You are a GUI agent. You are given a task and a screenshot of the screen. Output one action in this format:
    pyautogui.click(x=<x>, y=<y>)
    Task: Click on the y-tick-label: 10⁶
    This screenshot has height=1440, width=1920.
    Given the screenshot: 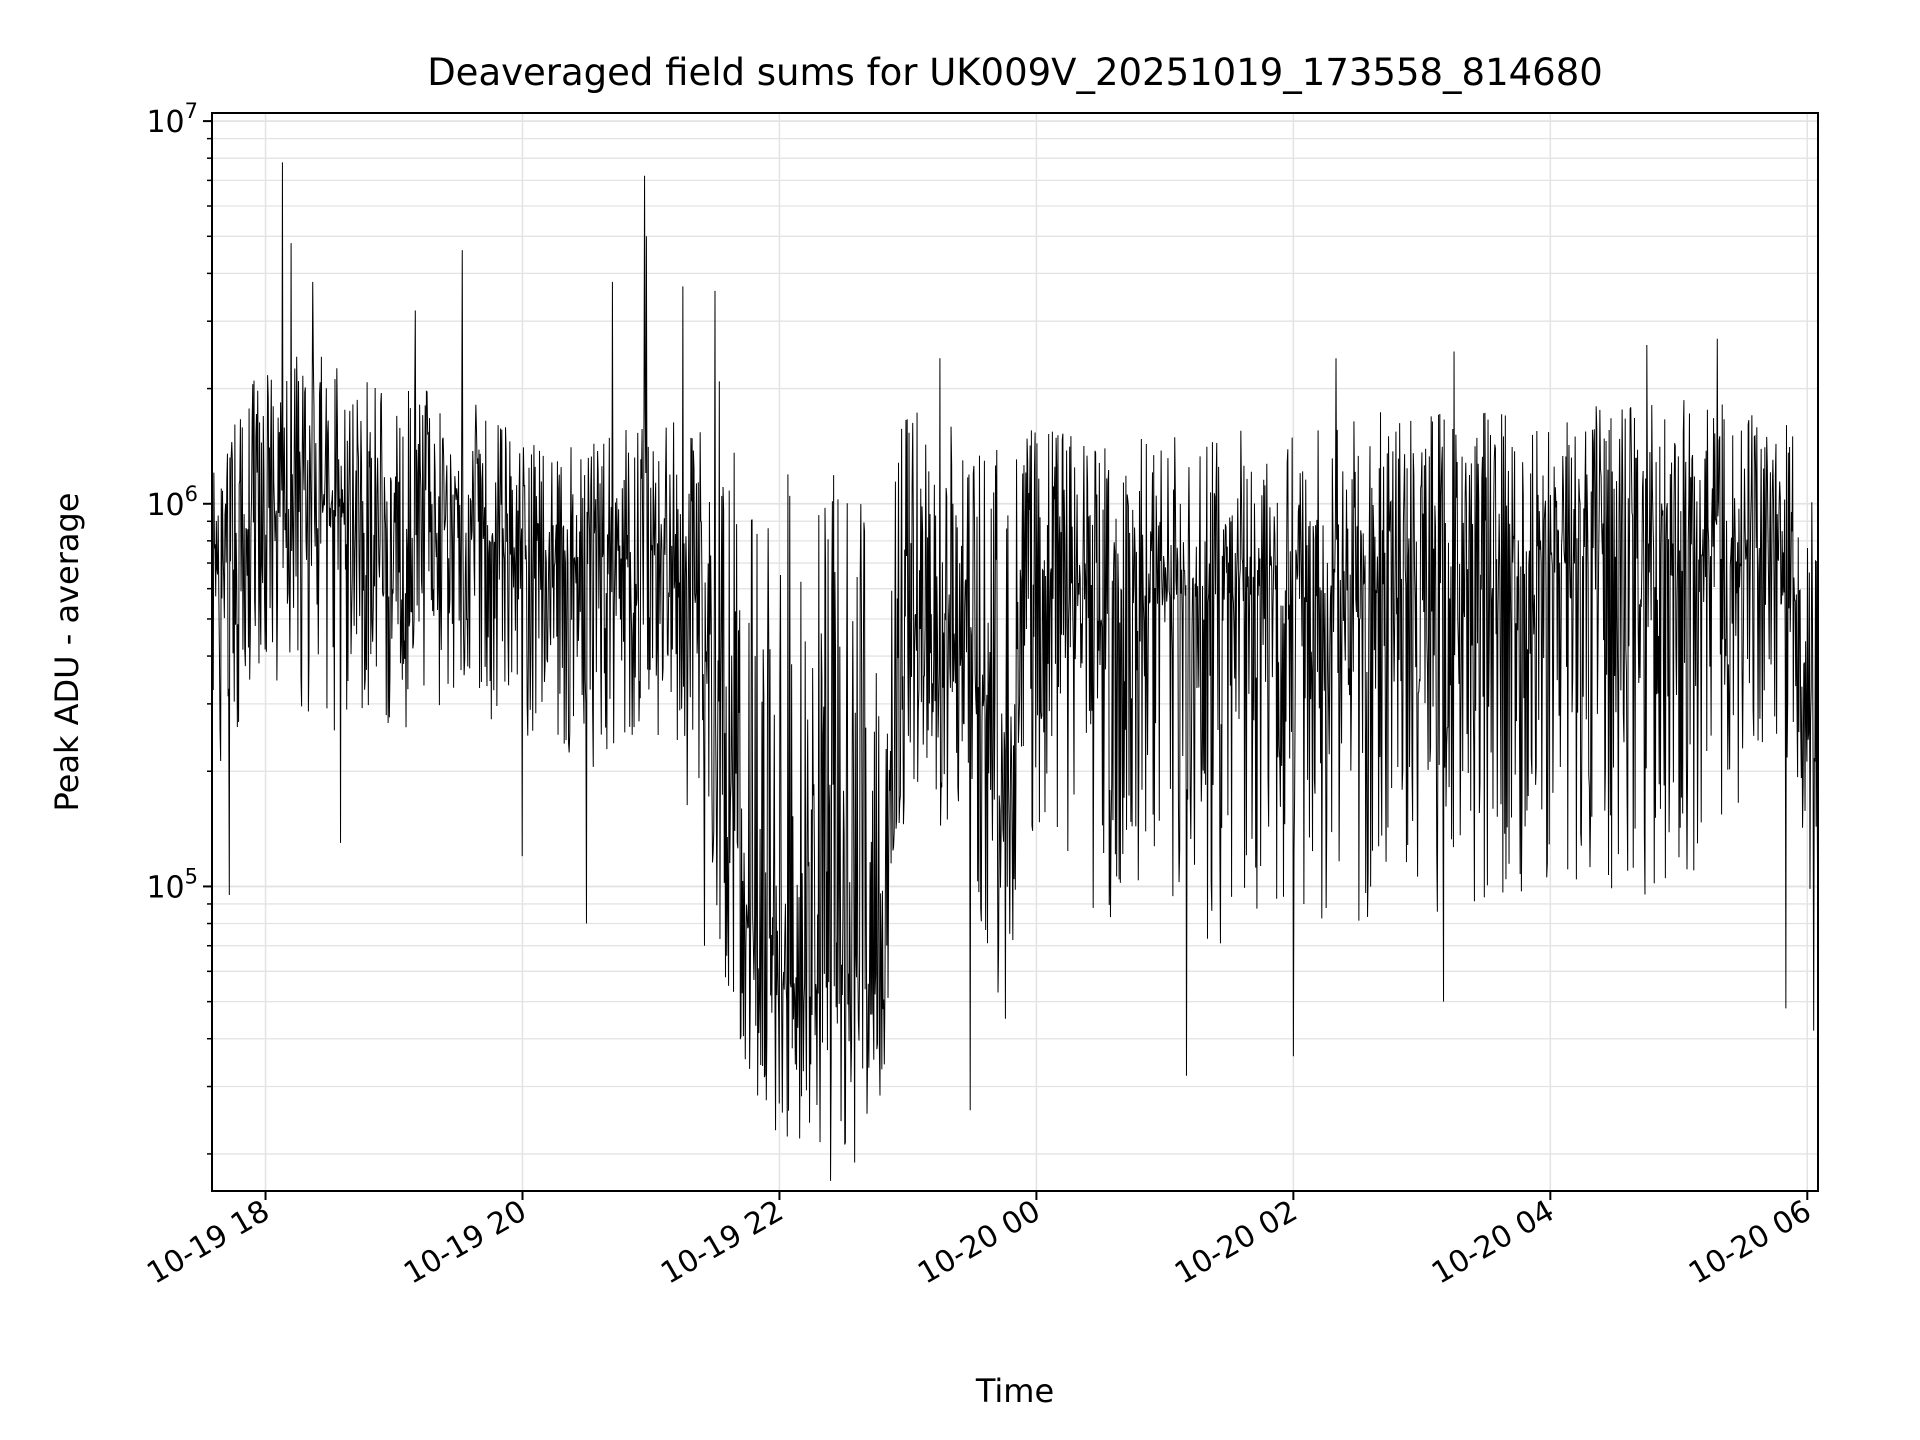 What is the action you would take?
    pyautogui.click(x=172, y=502)
    